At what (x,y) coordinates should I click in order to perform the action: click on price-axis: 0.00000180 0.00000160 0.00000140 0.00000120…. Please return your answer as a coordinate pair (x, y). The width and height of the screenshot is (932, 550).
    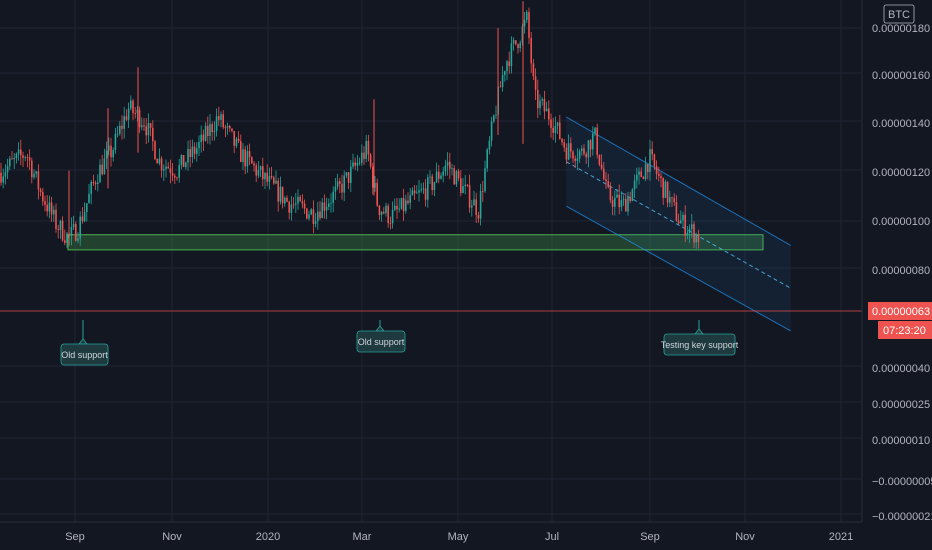
    Looking at the image, I should click on (896, 261).